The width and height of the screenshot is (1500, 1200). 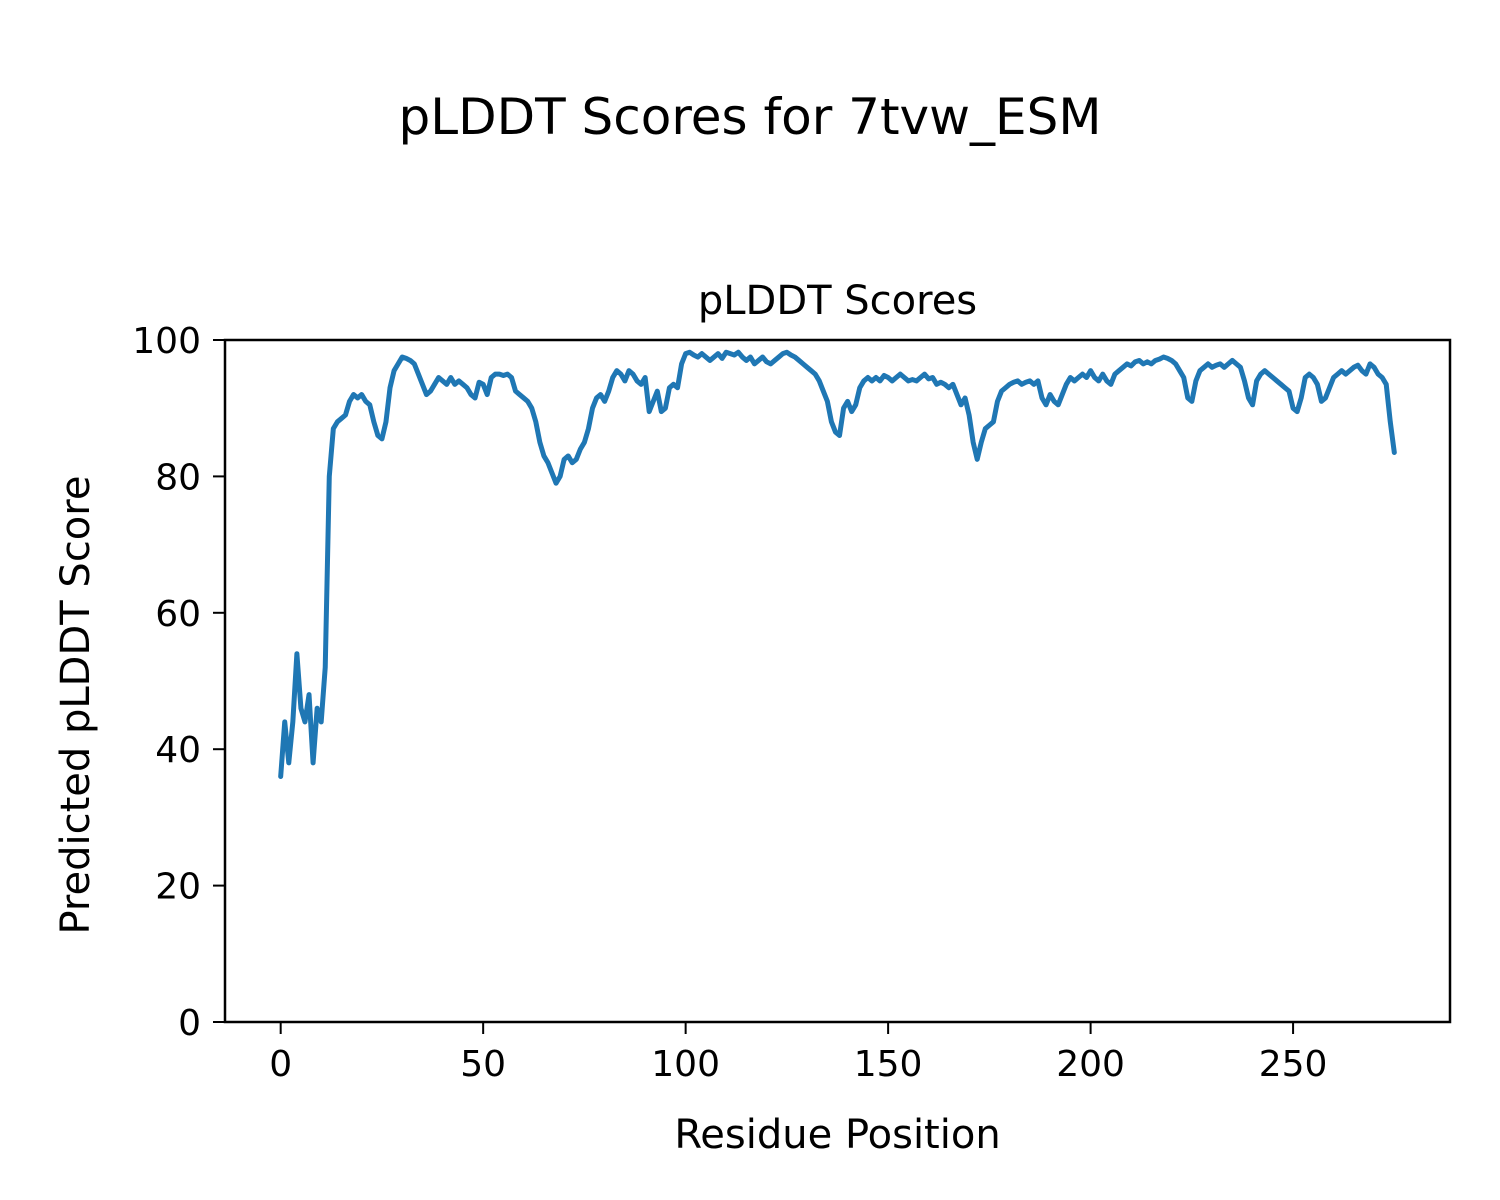 I want to click on y-tick-label: 0, so click(x=189, y=1023).